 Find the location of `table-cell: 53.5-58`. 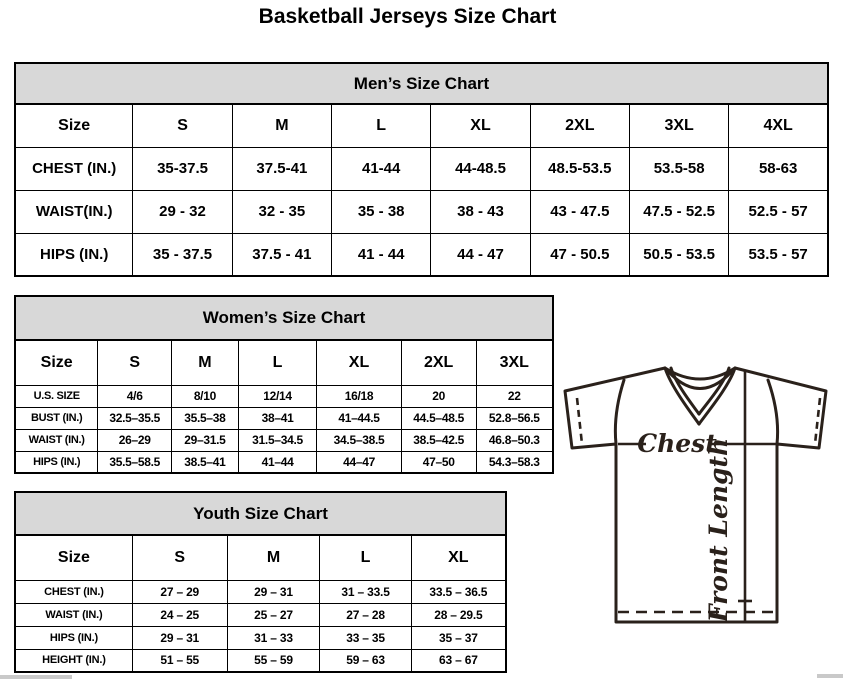

table-cell: 53.5-58 is located at coordinates (679, 168).